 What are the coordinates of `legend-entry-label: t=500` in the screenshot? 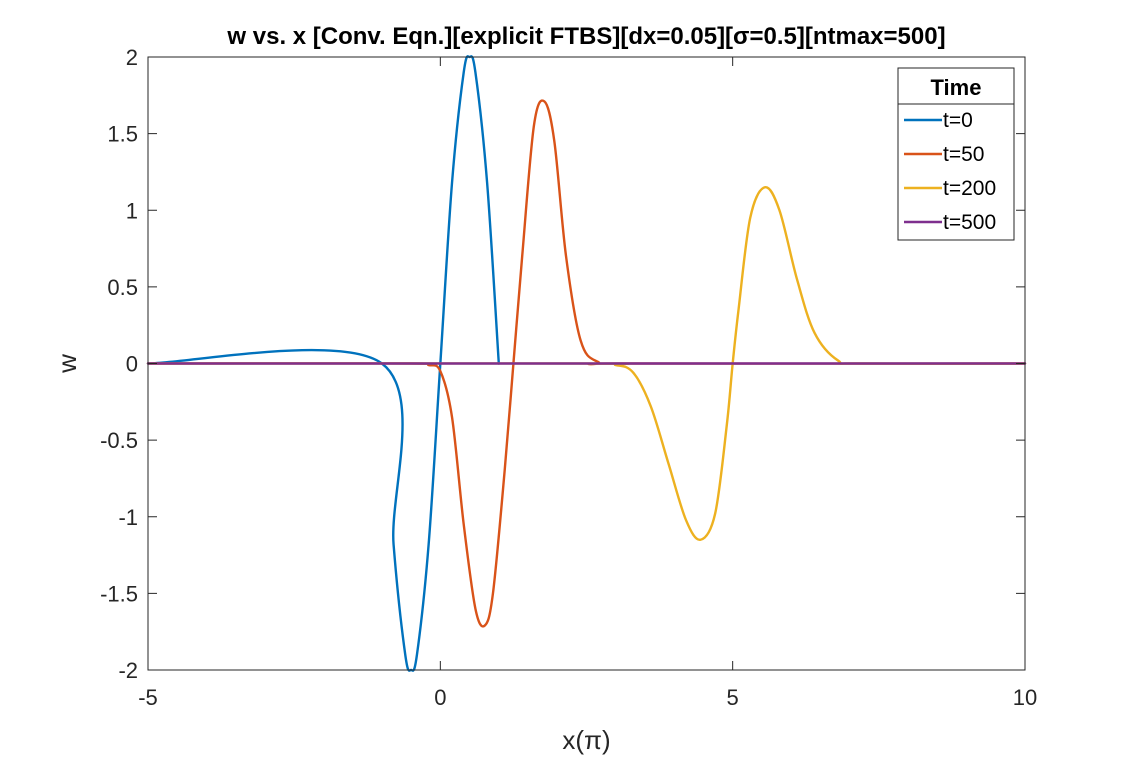 It's located at (969, 222).